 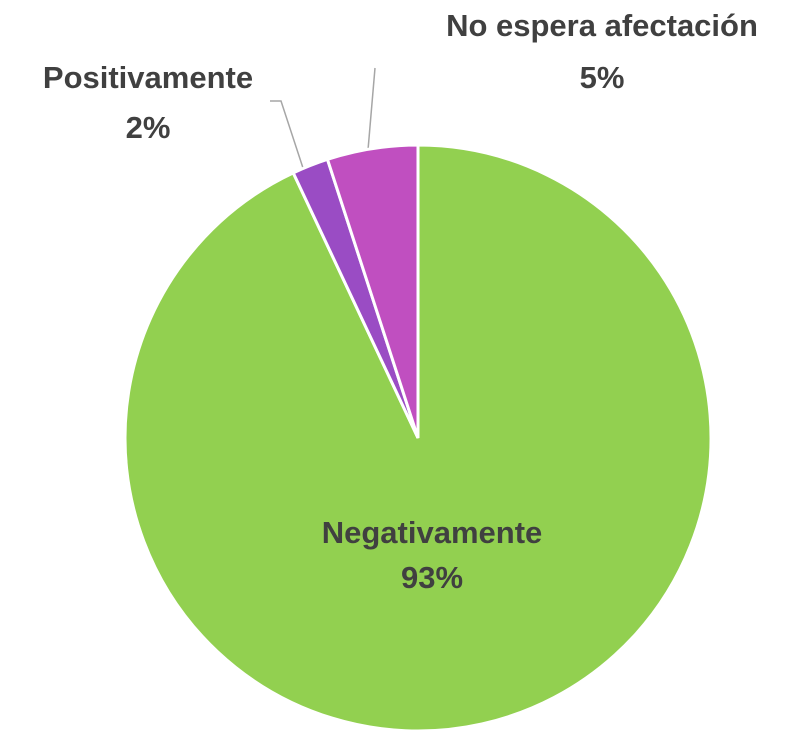 I want to click on slice-label: Negativamente, so click(x=432, y=532).